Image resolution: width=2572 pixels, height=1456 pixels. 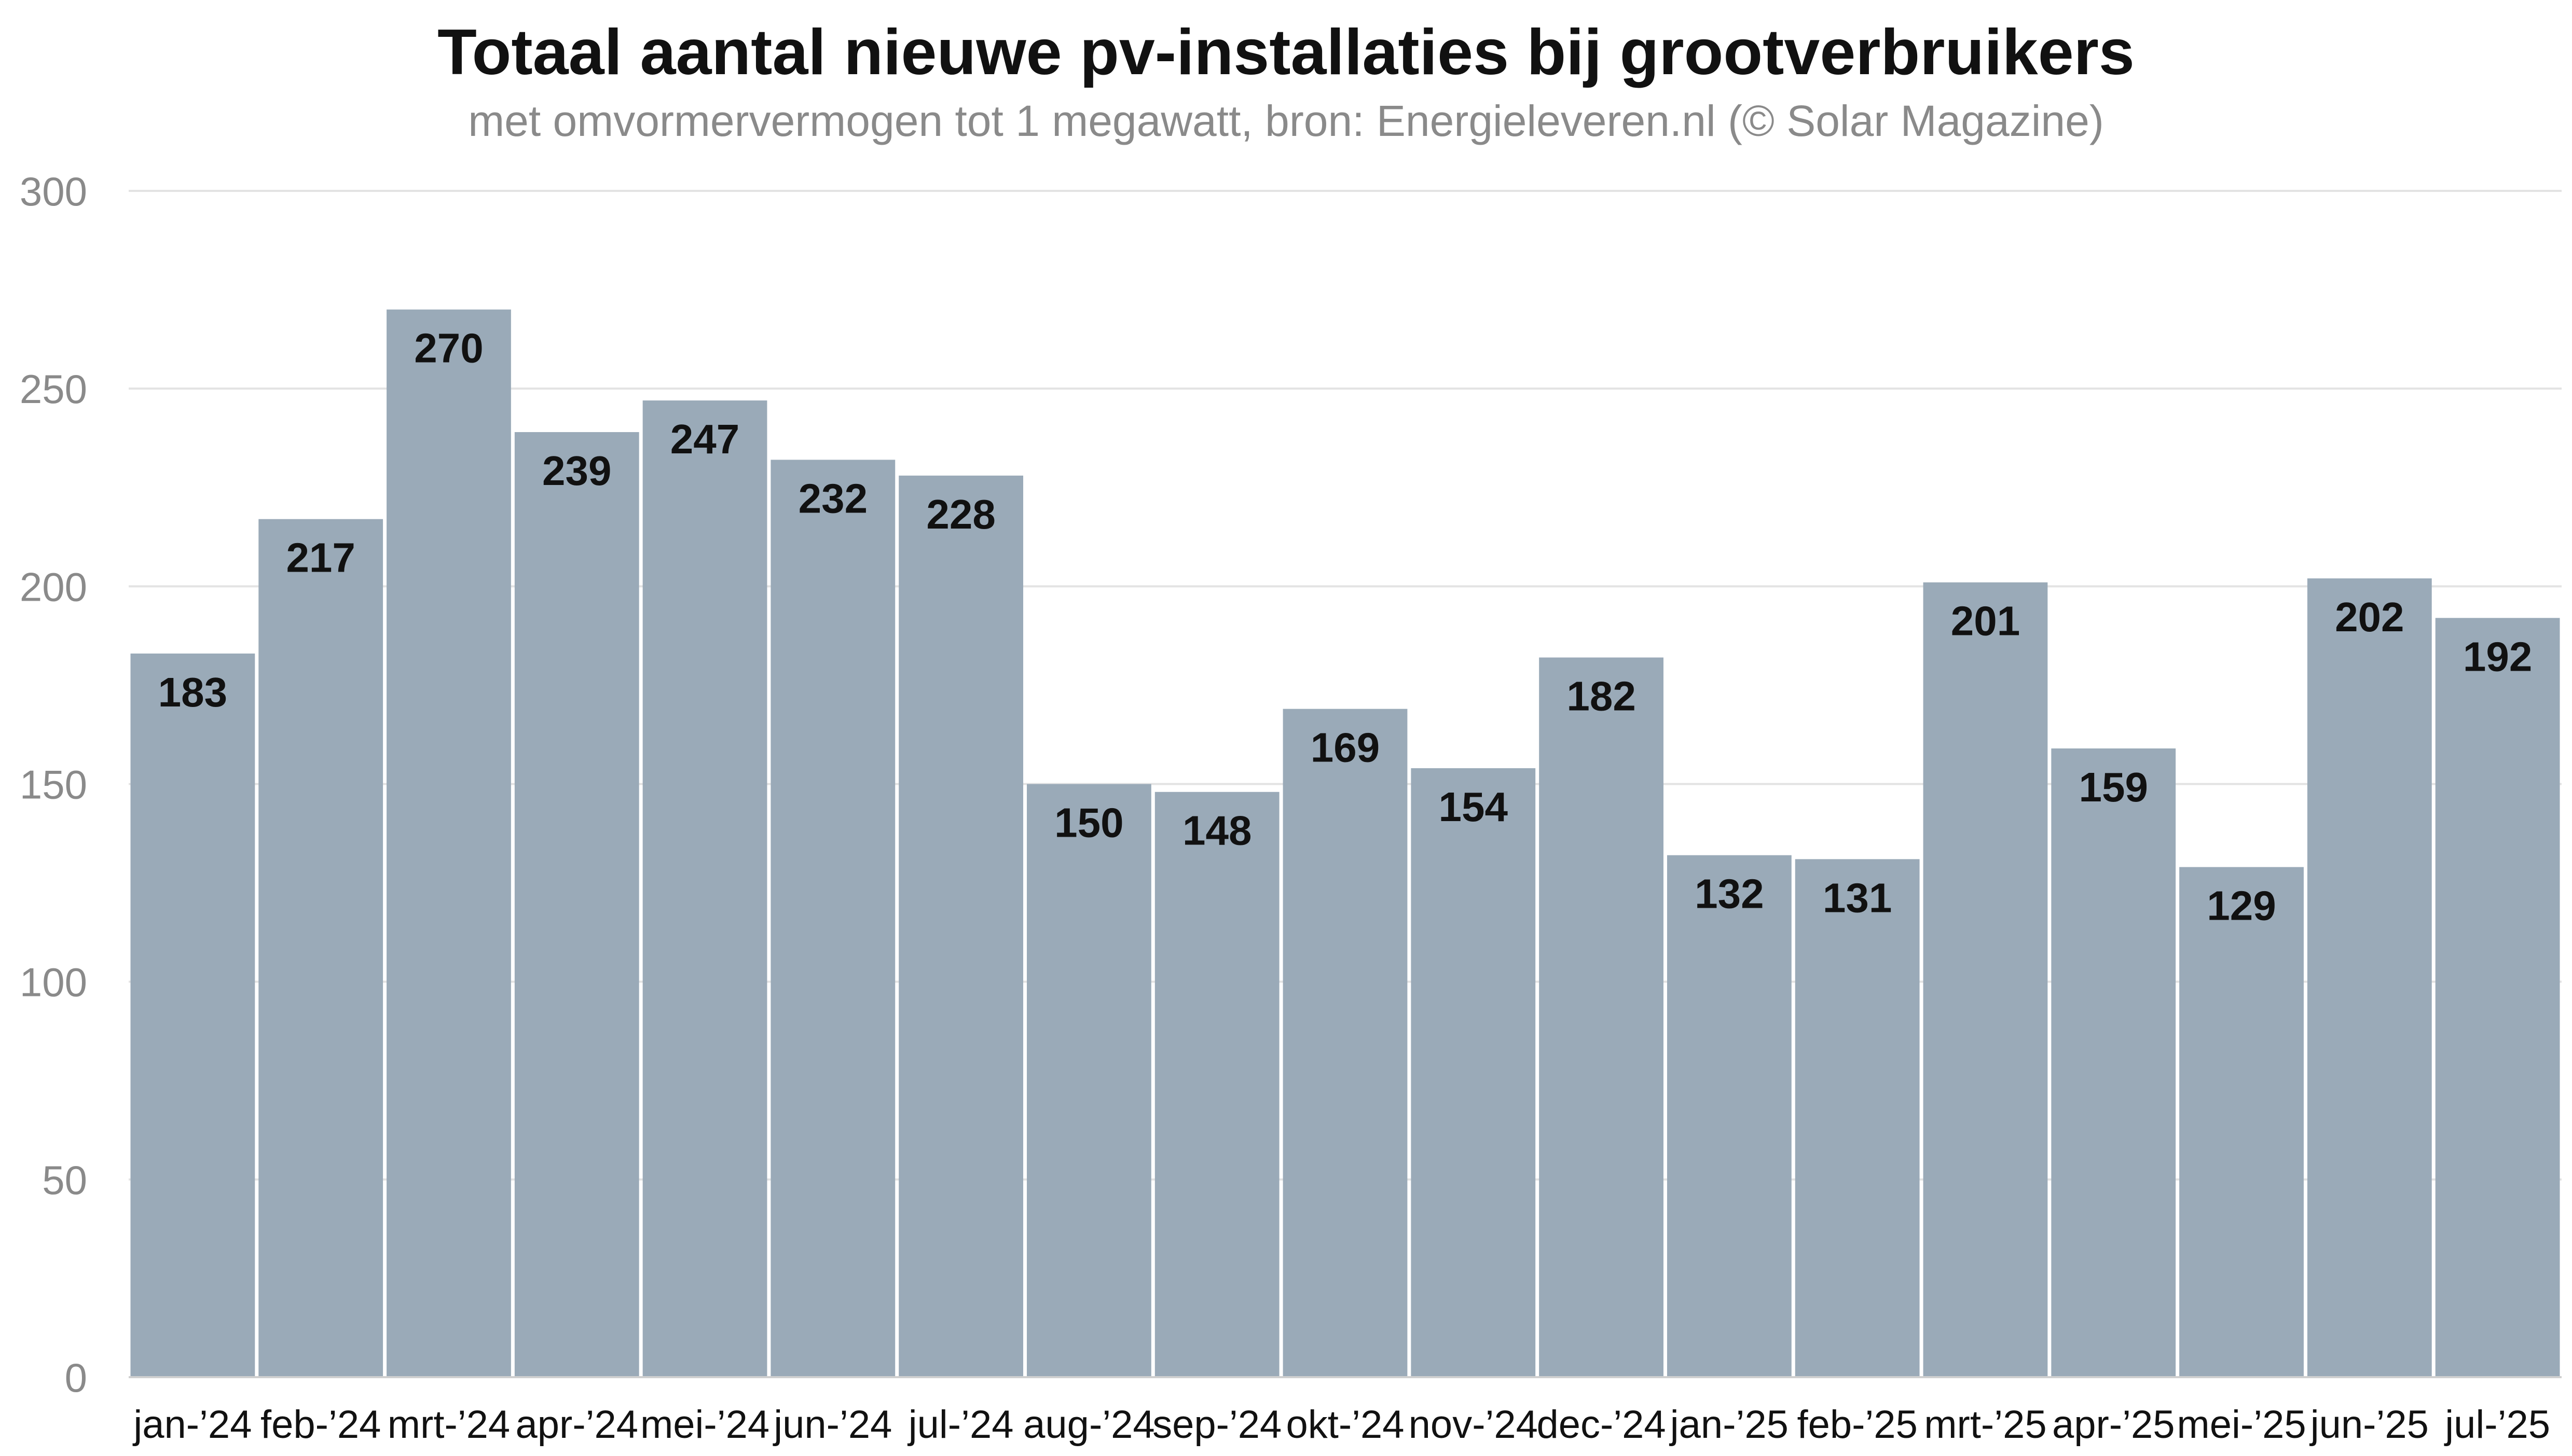 What do you see at coordinates (576, 471) in the screenshot?
I see `data-label: 239` at bounding box center [576, 471].